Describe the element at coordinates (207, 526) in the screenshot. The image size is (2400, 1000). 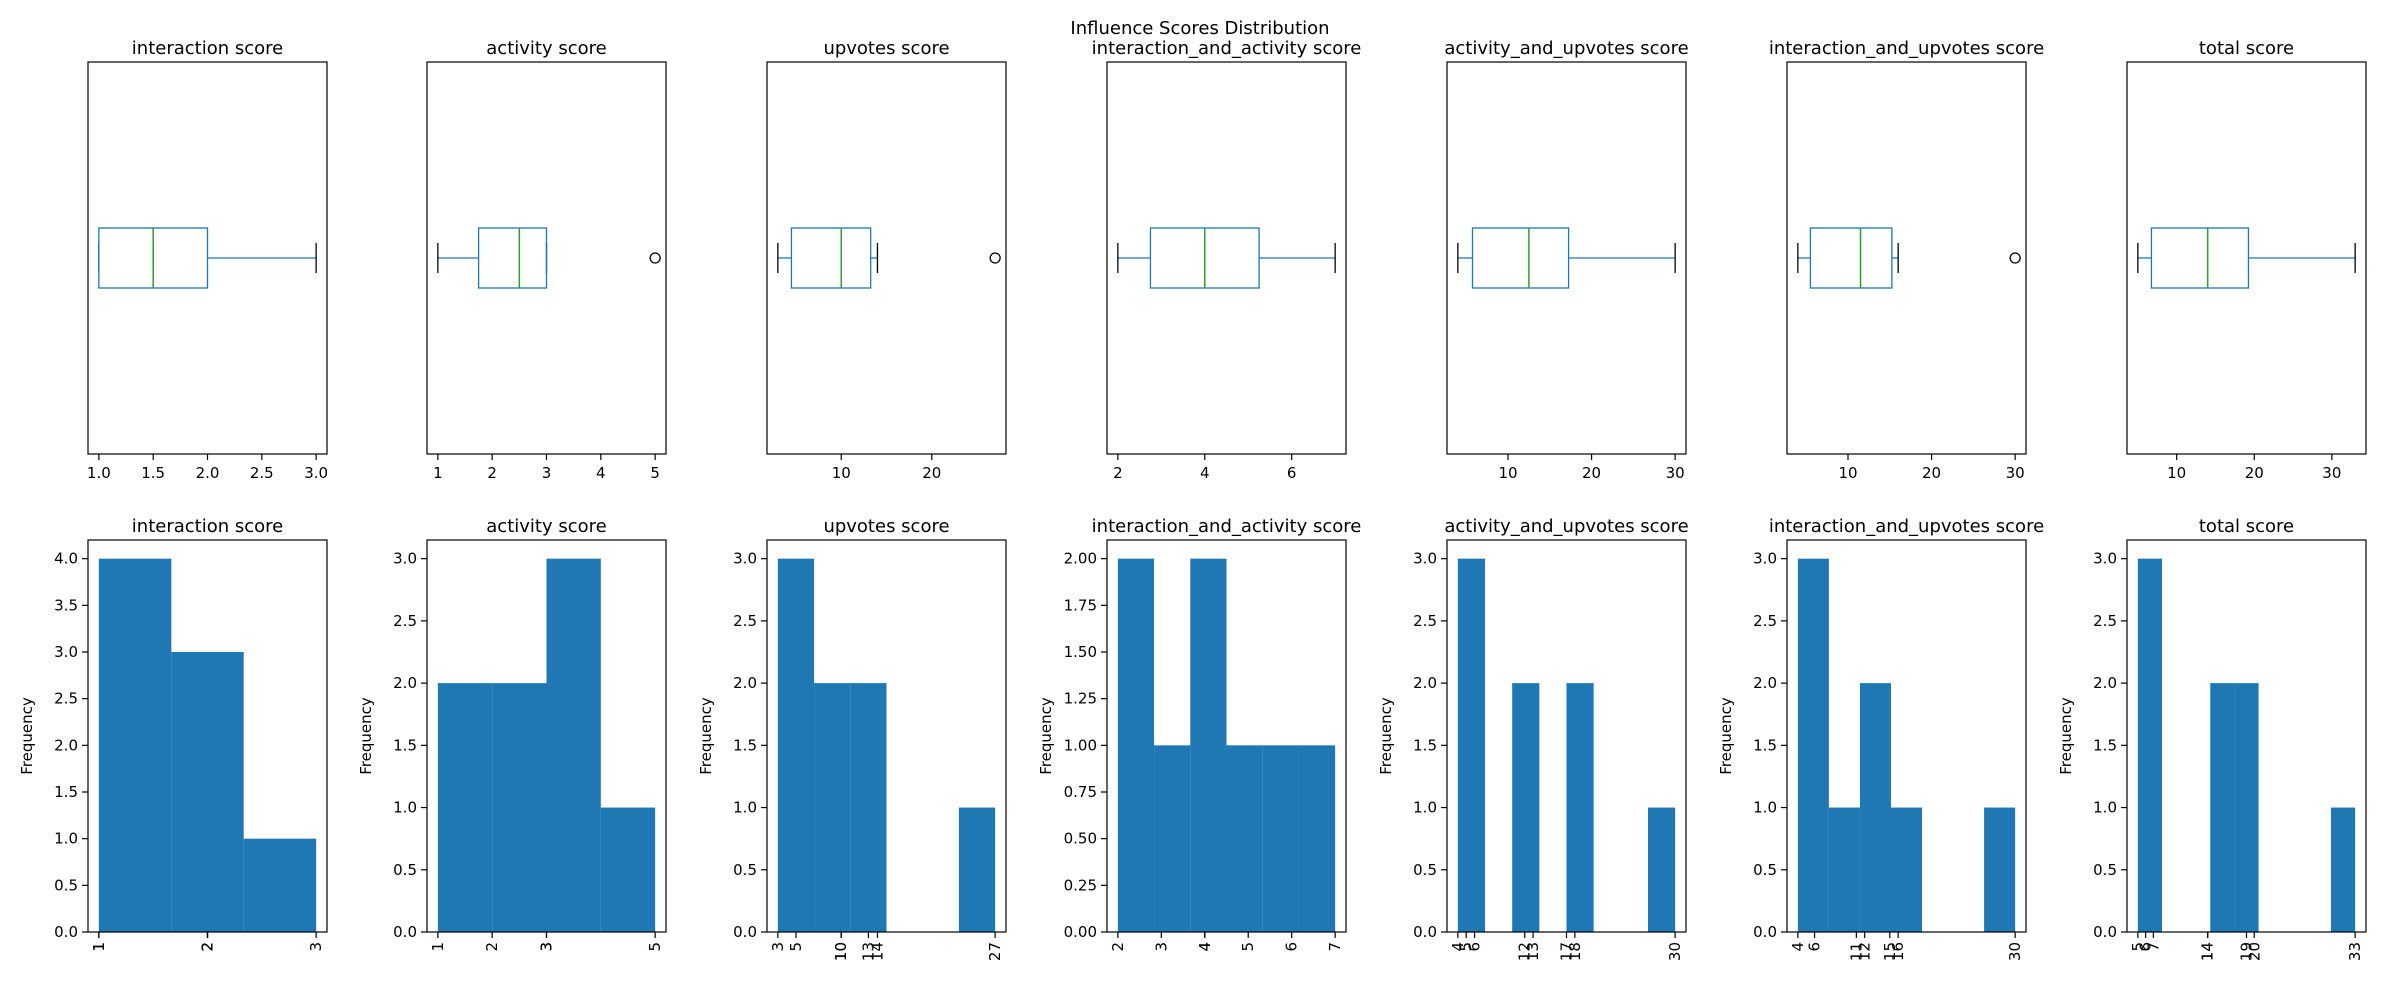
I see `subplot-title: interaction score` at that location.